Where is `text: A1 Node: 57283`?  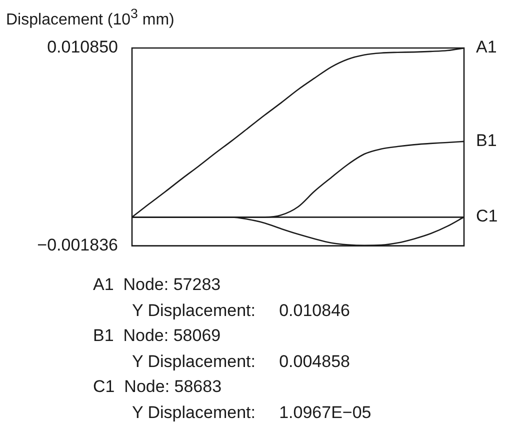
text: A1 Node: 57283 is located at coordinates (157, 285).